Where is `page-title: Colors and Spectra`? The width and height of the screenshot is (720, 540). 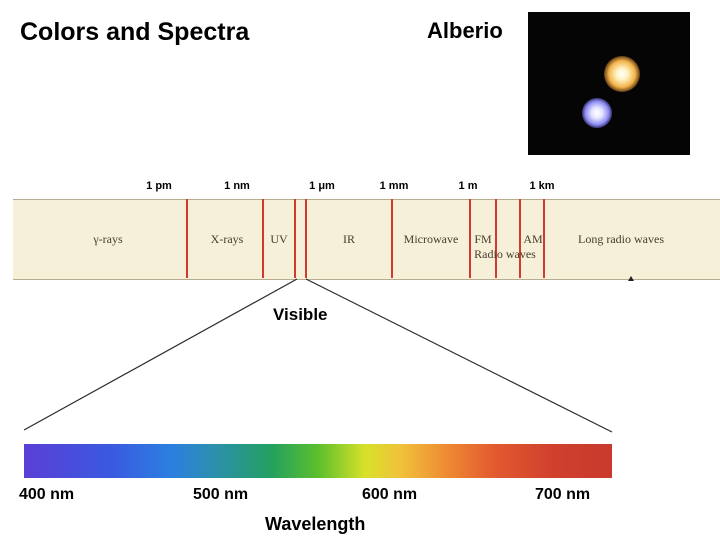 page-title: Colors and Spectra is located at coordinates (135, 32).